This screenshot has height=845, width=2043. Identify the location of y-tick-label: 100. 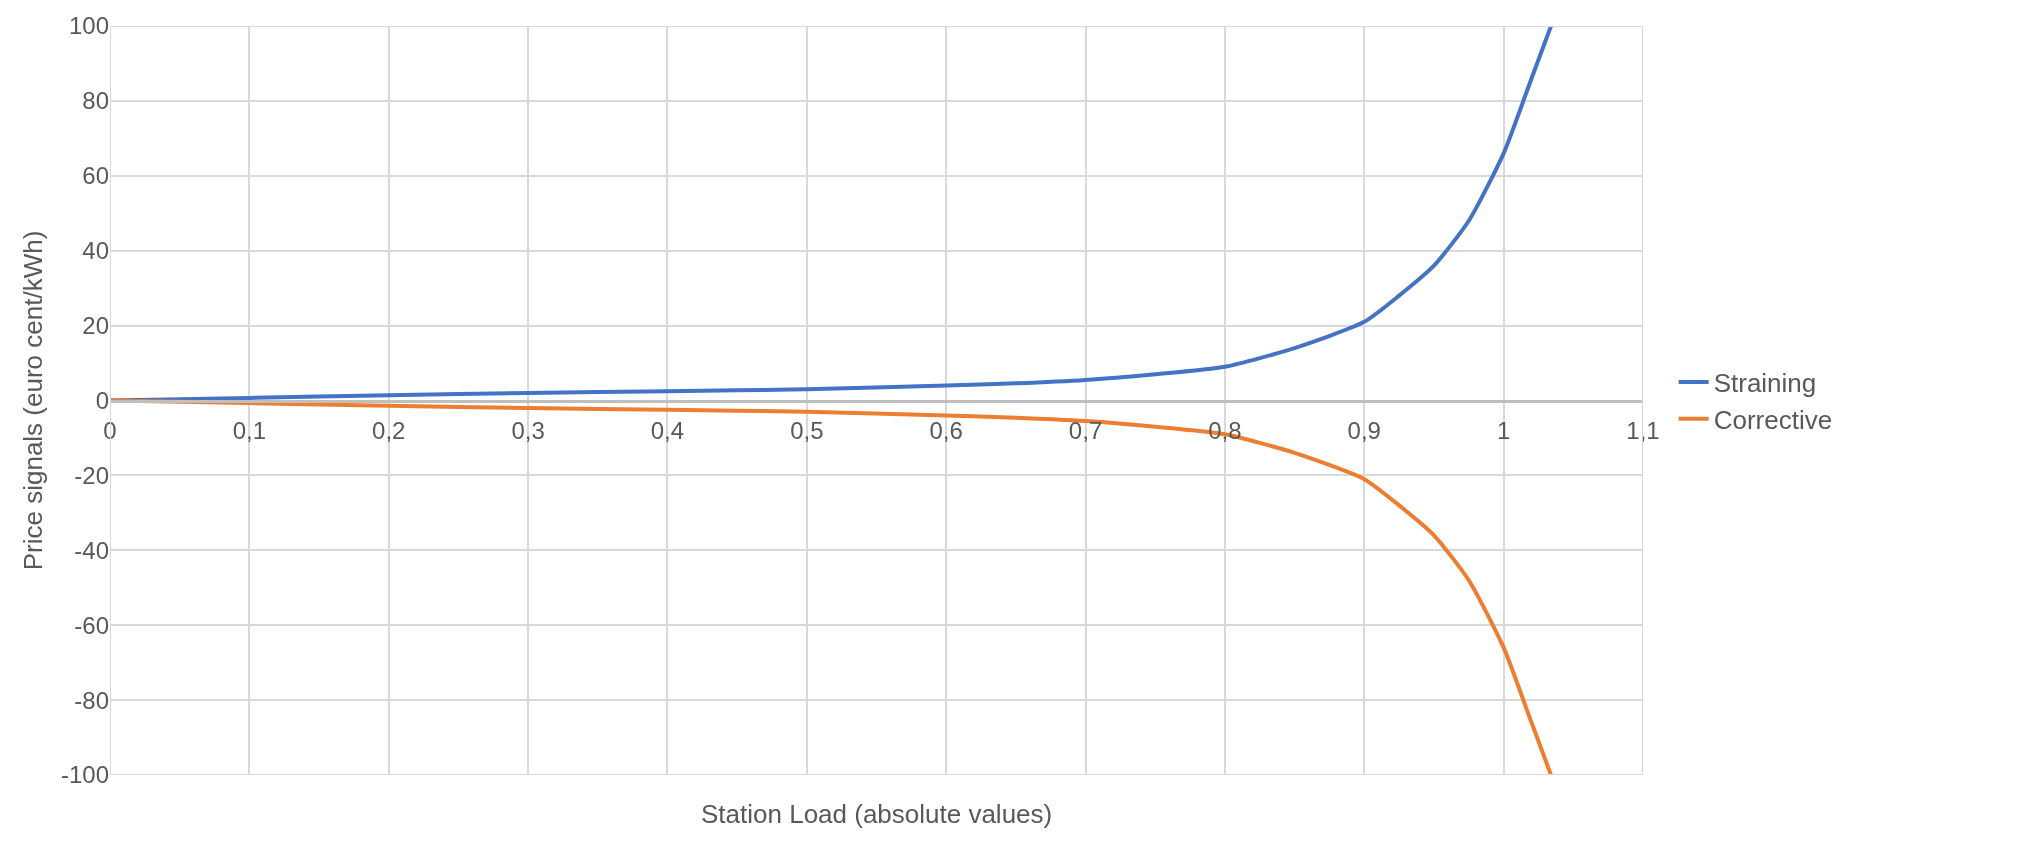
(88, 26).